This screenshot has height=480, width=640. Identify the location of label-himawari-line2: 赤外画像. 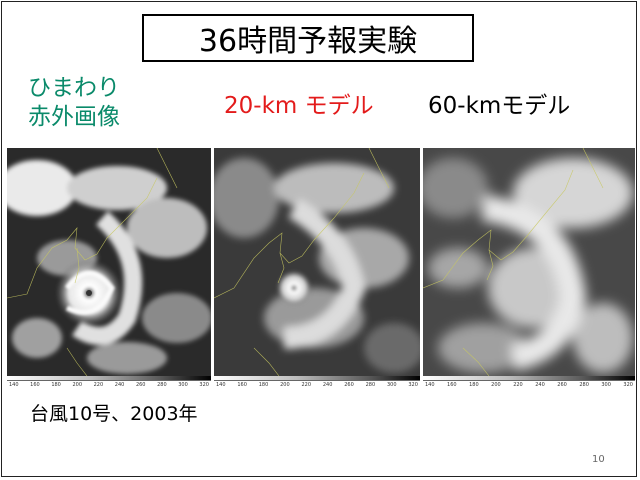
(74, 117).